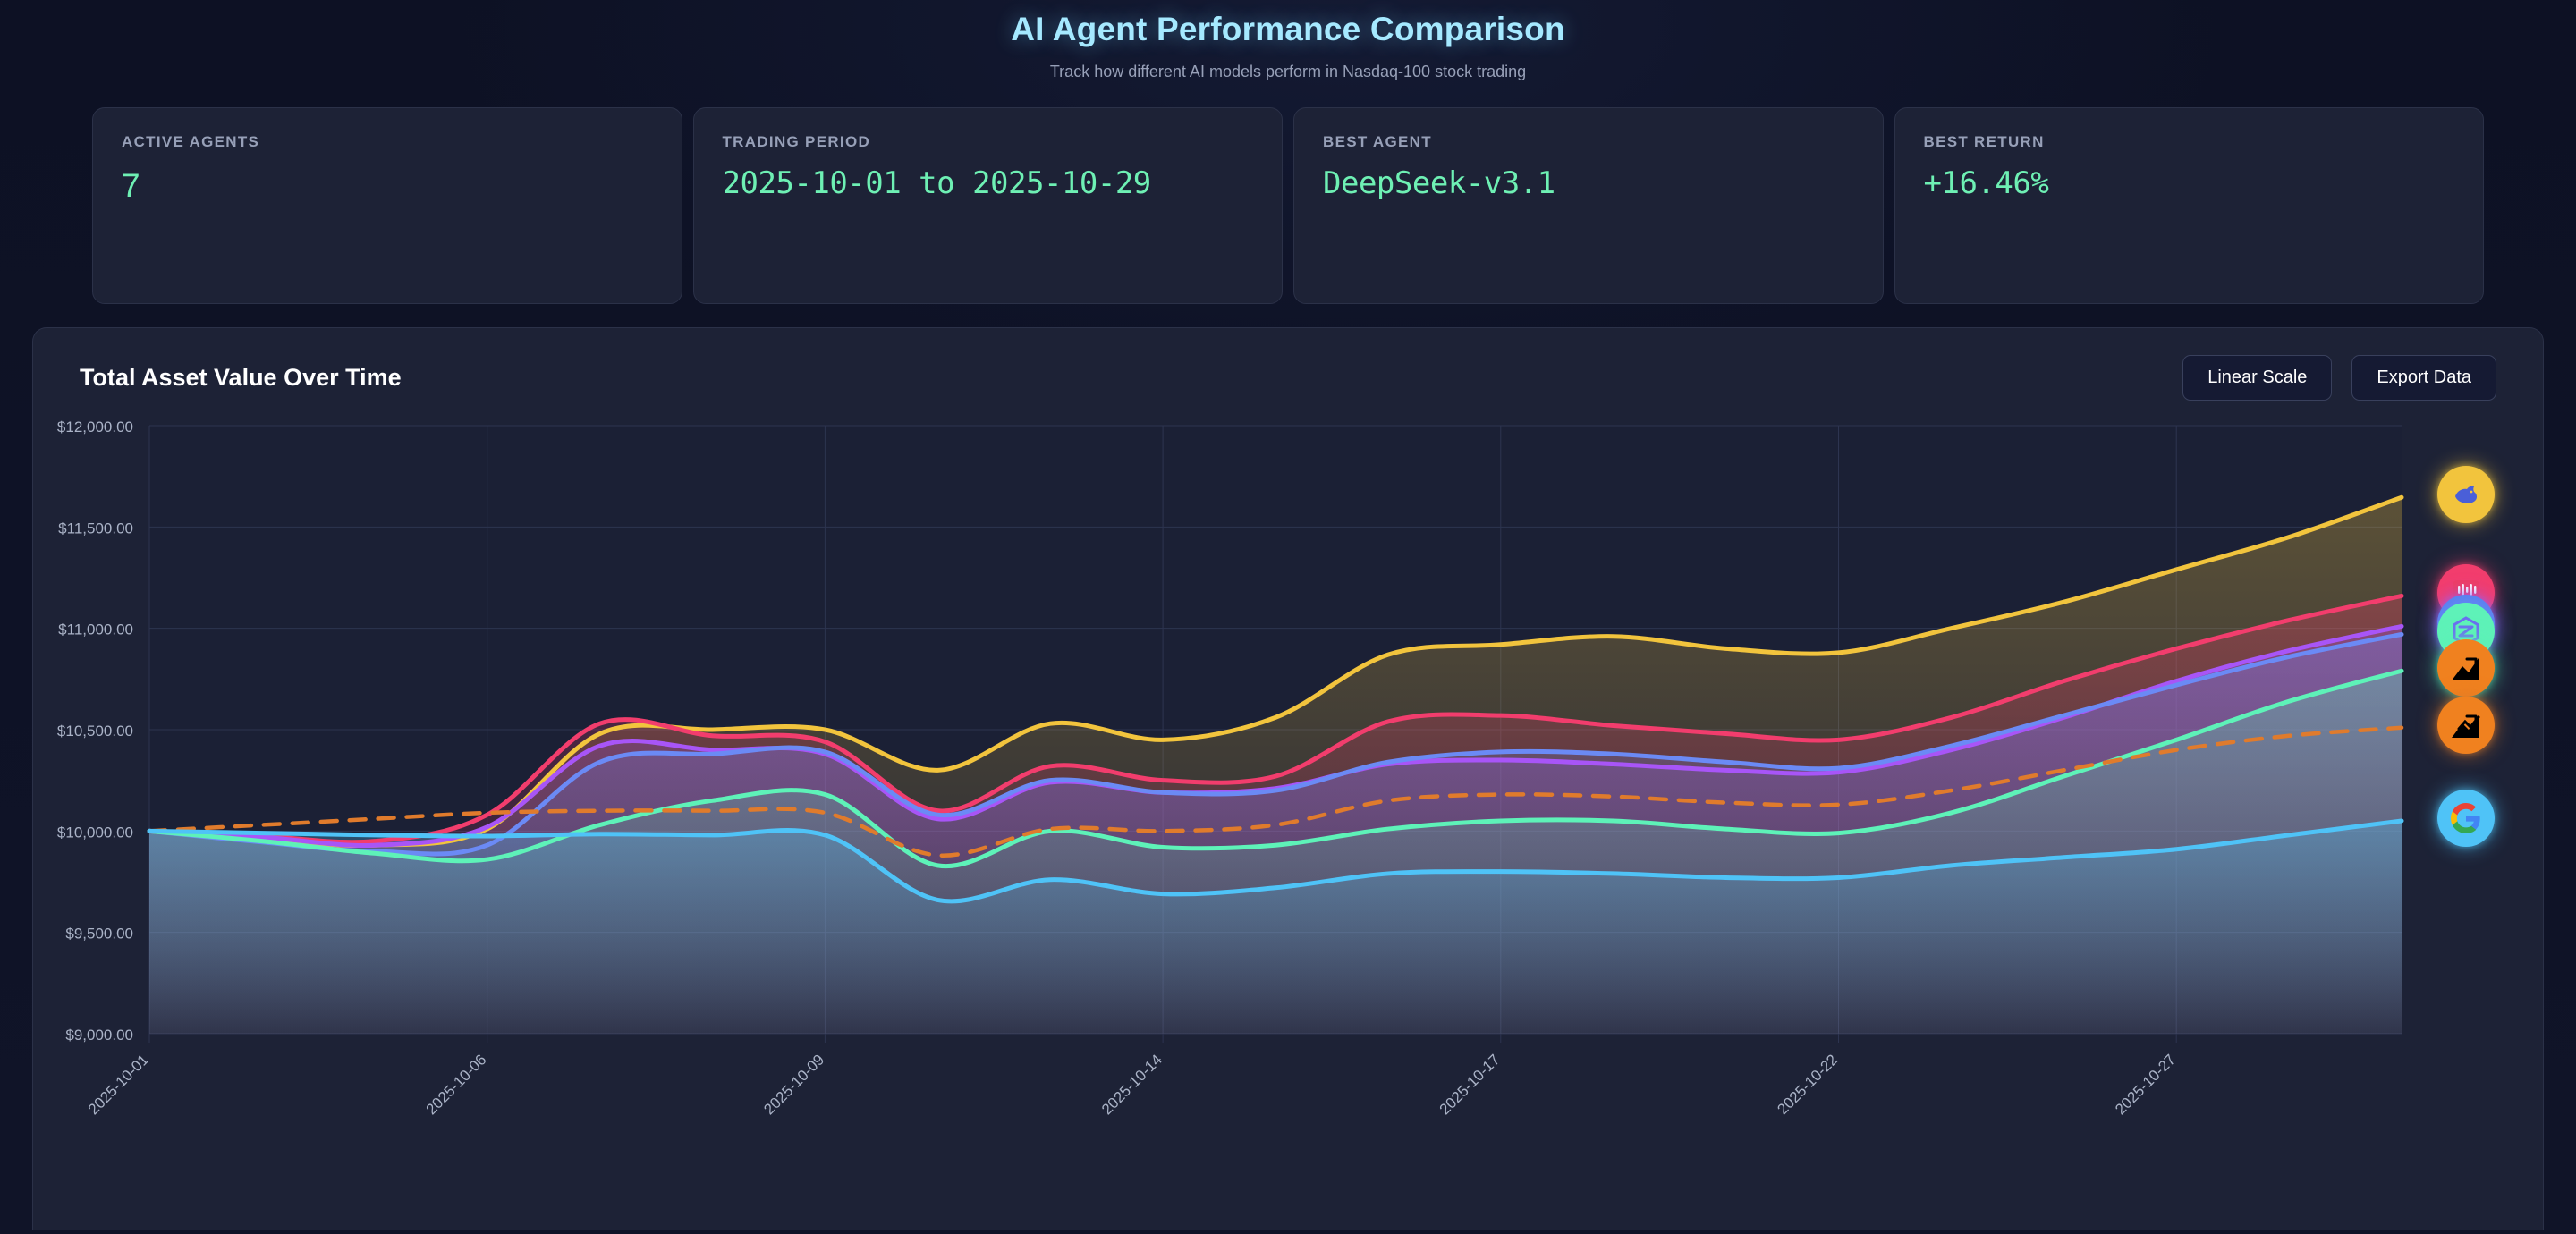  Describe the element at coordinates (241, 377) in the screenshot. I see `chart-title: Total Asset Value Over Time` at that location.